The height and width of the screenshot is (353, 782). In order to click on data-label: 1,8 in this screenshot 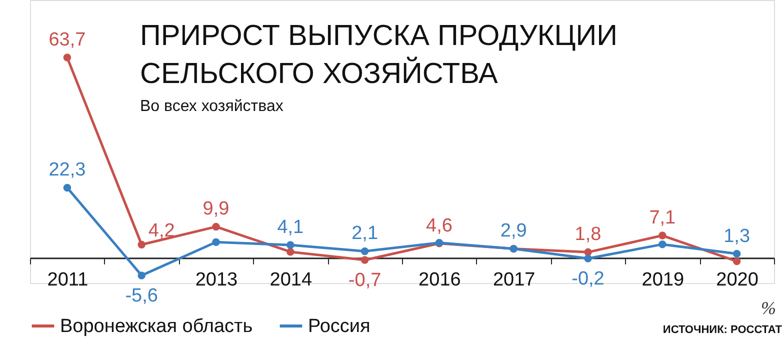, I will do `click(588, 235)`.